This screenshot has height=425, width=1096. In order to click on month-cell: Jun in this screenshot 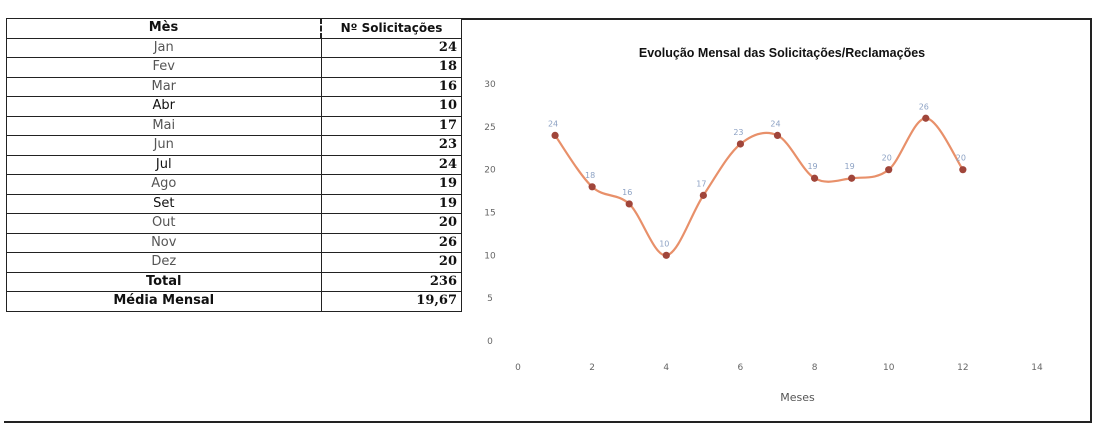, I will do `click(164, 145)`.